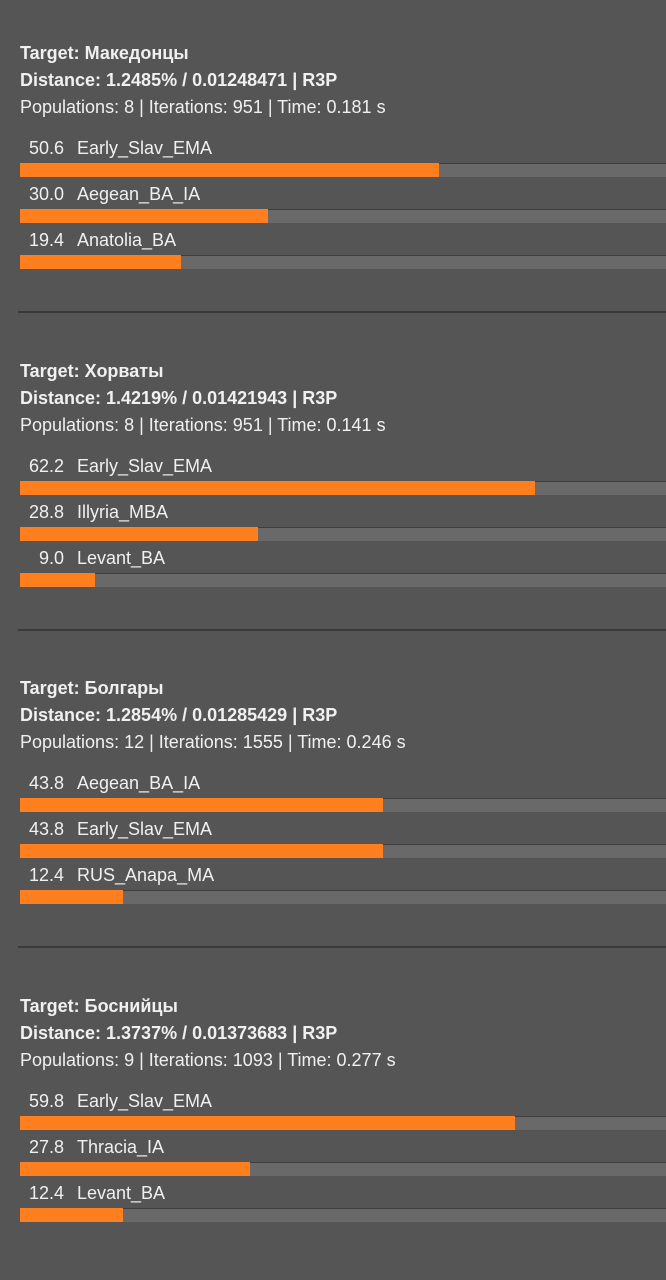 This screenshot has width=666, height=1280. I want to click on population-row-text: 9.0 Levant_BA, so click(343, 558).